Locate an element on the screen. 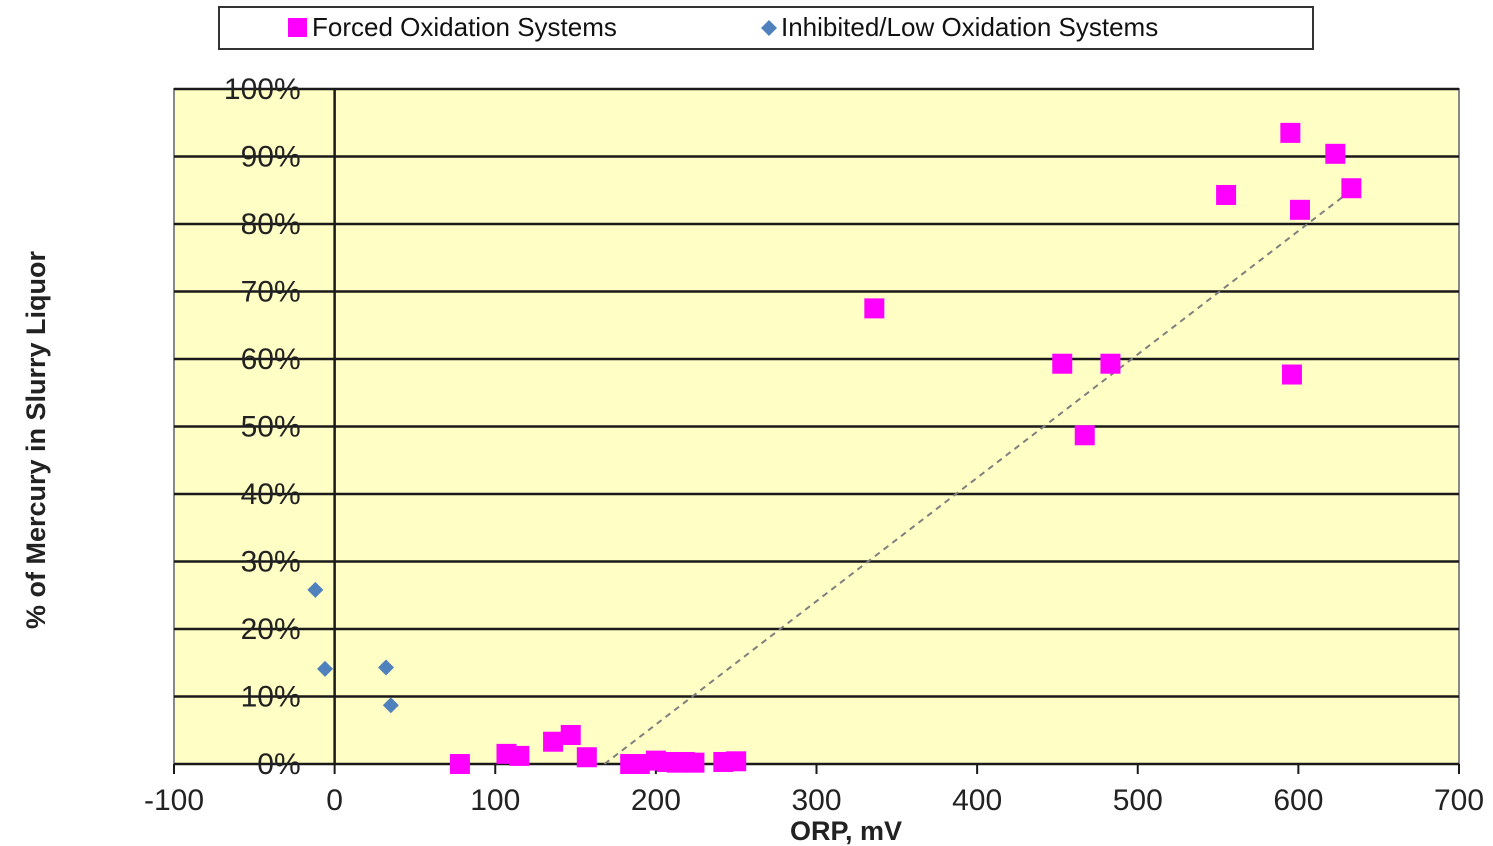 This screenshot has width=1493, height=846. y-axis-title: % of Mercury in Slurry Liquor is located at coordinates (36, 439).